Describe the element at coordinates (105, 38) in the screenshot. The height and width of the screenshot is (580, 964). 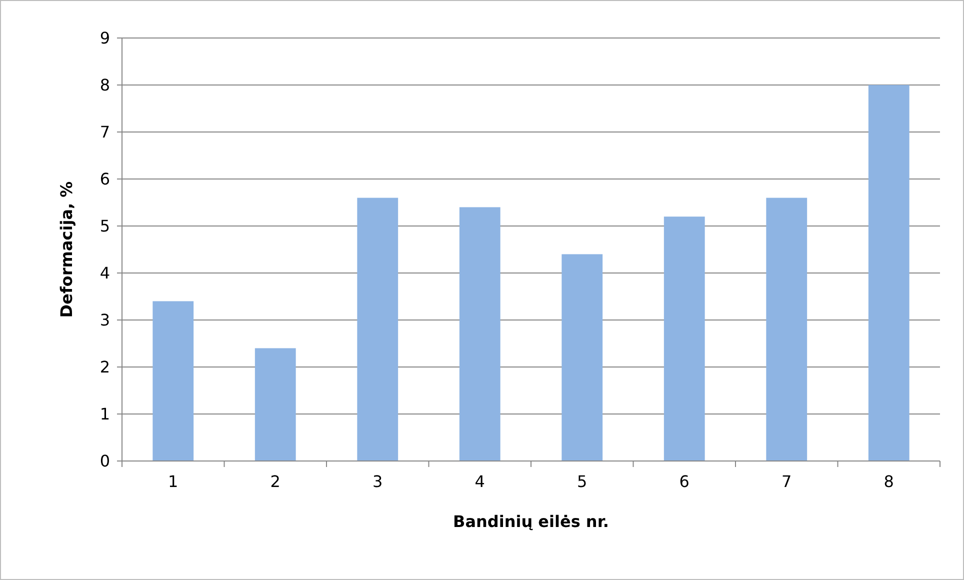
I see `y-tick-label: 9` at that location.